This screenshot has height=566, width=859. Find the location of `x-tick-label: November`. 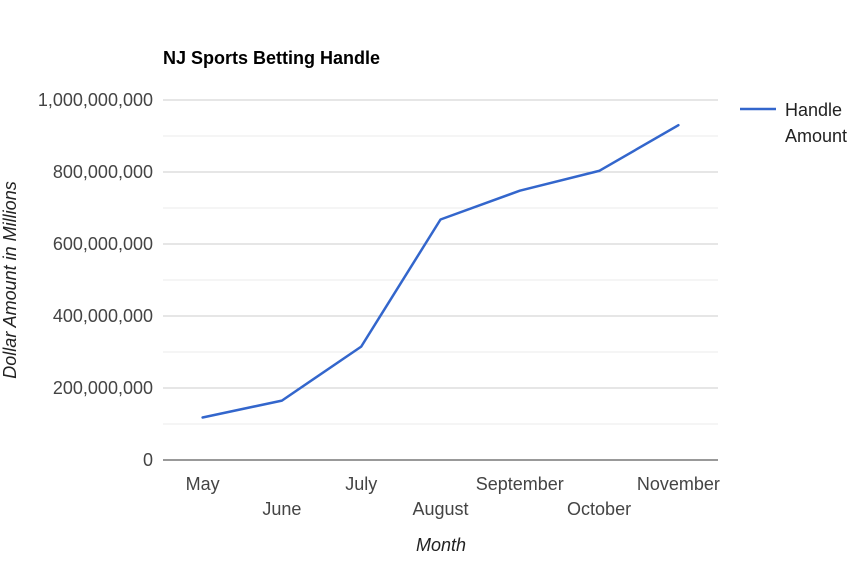

x-tick-label: November is located at coordinates (678, 484).